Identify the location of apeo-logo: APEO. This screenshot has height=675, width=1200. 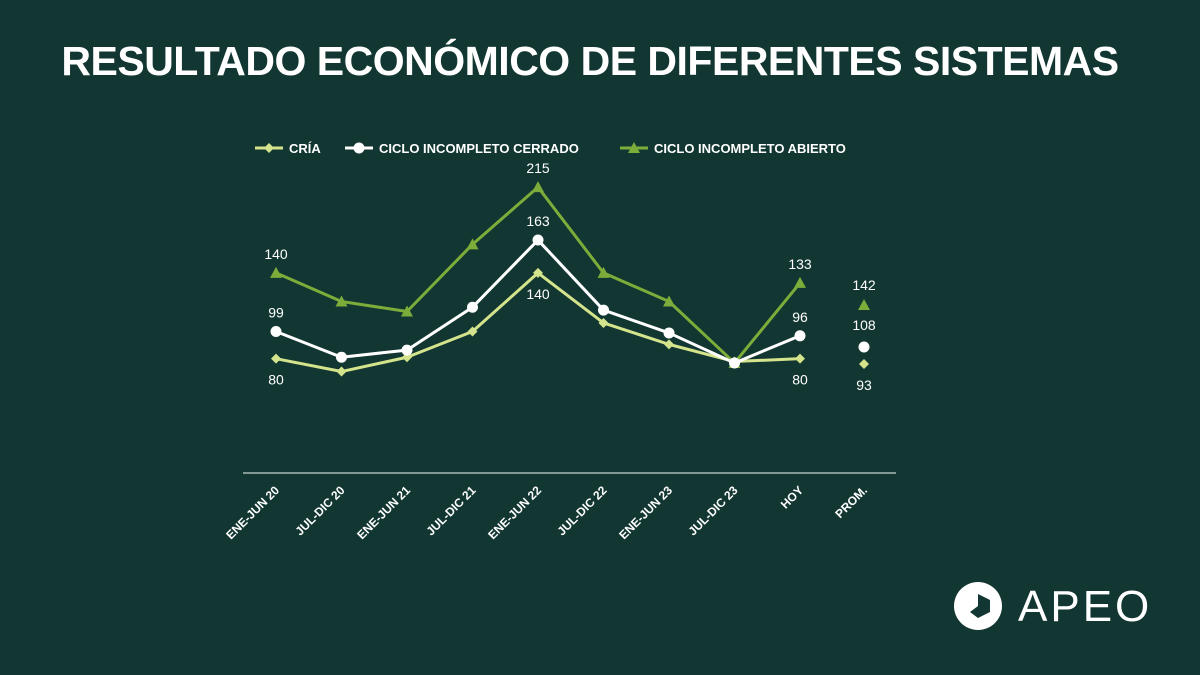
(1052, 608).